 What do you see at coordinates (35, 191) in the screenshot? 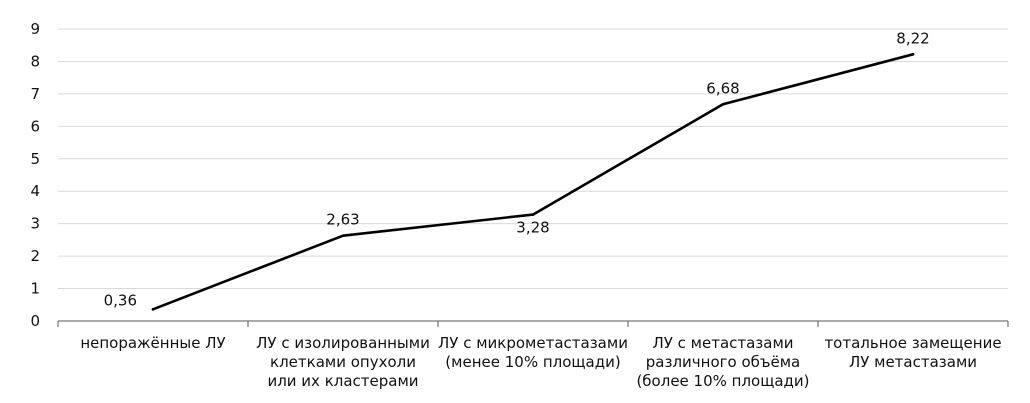
I see `y-tick-label: 4` at bounding box center [35, 191].